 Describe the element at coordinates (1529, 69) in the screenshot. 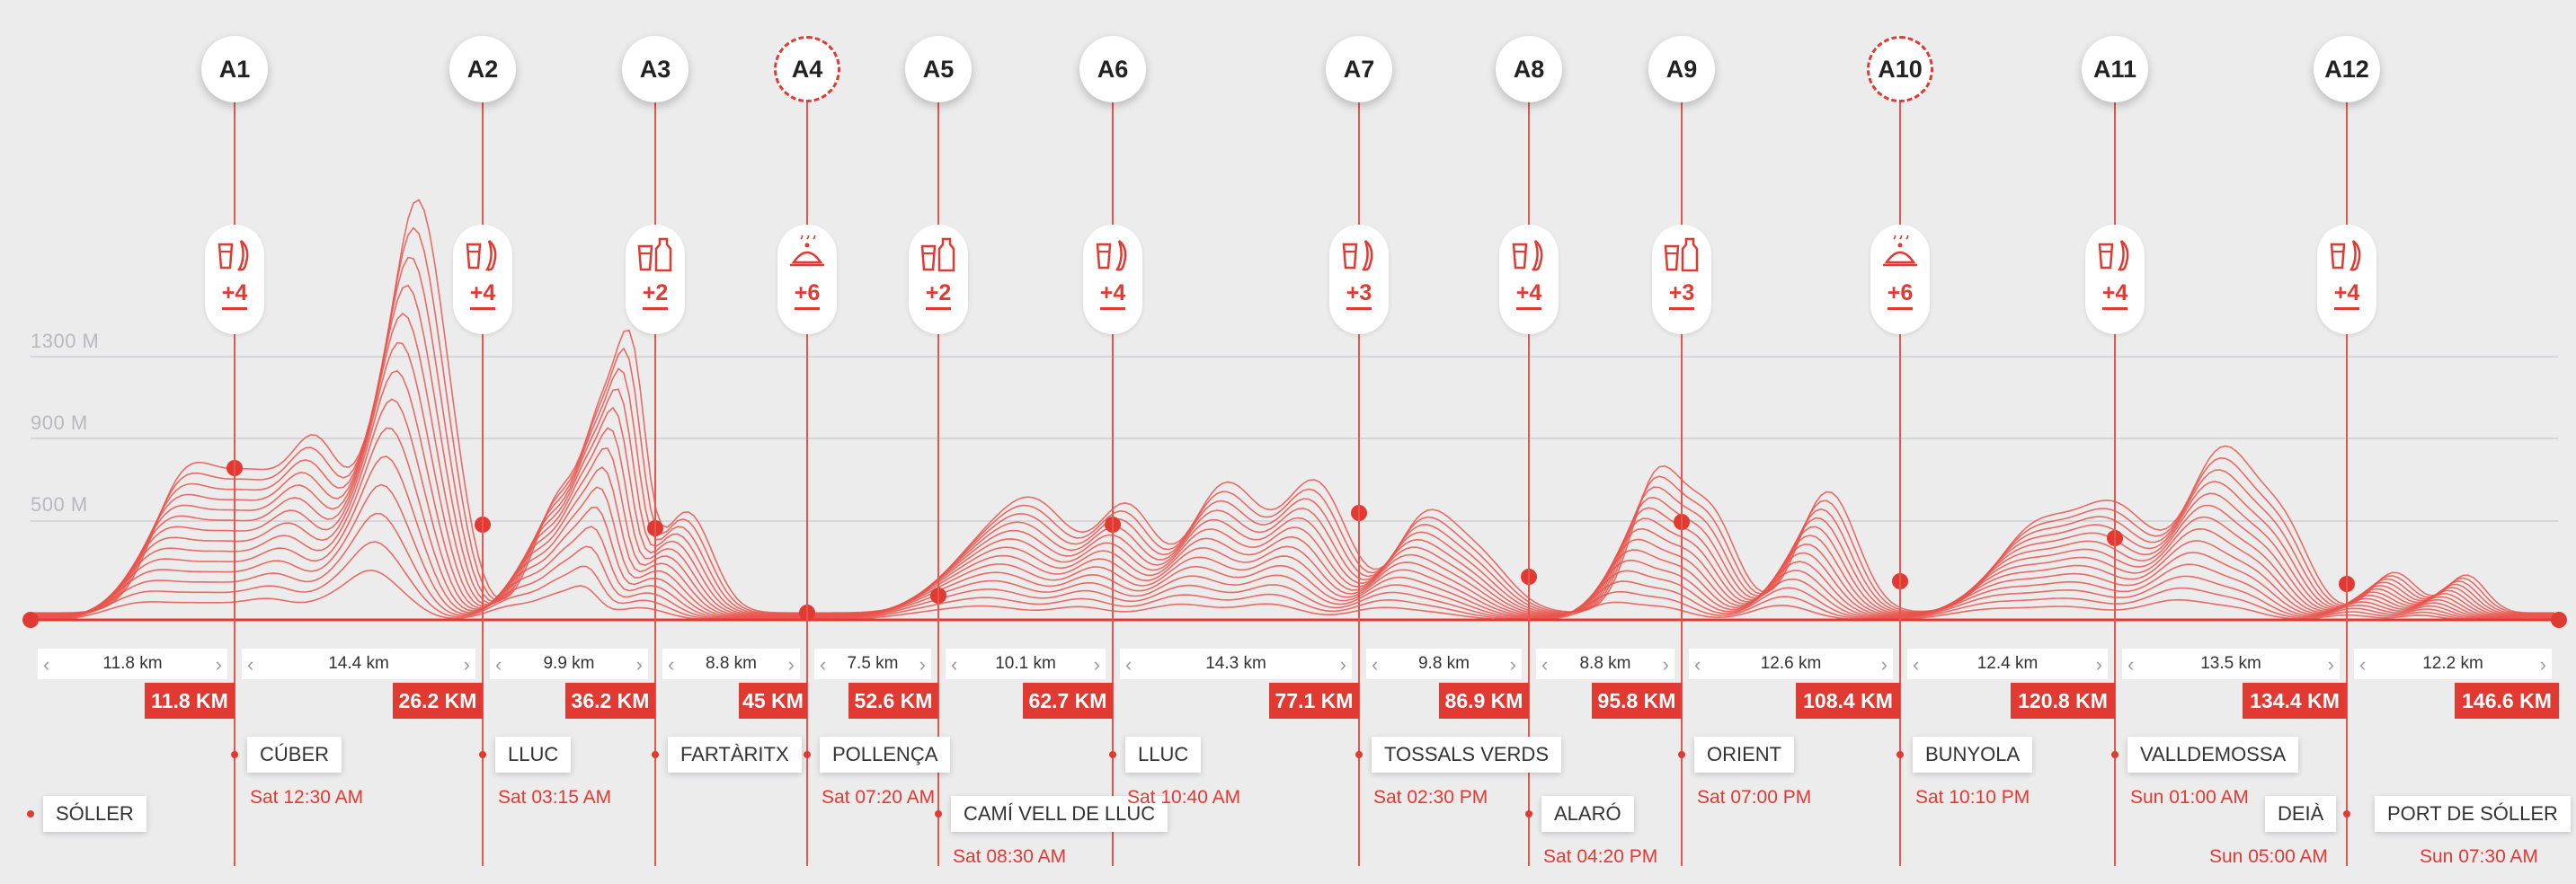

I see `aid-station-a8: A8` at that location.